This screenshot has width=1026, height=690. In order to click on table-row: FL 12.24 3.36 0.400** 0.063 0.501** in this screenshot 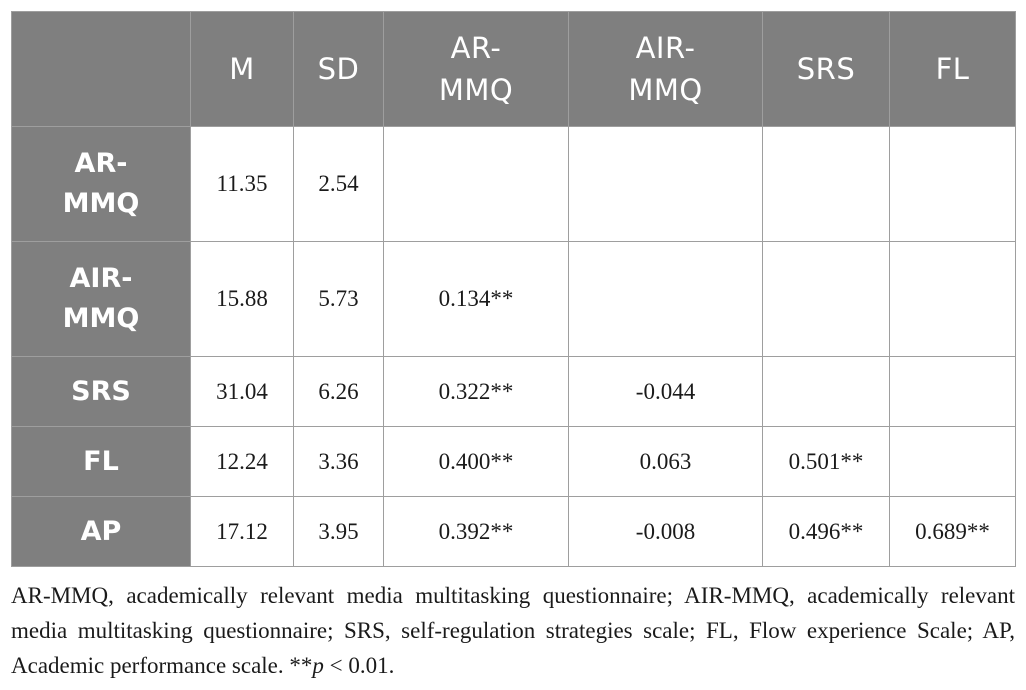, I will do `click(513, 461)`.